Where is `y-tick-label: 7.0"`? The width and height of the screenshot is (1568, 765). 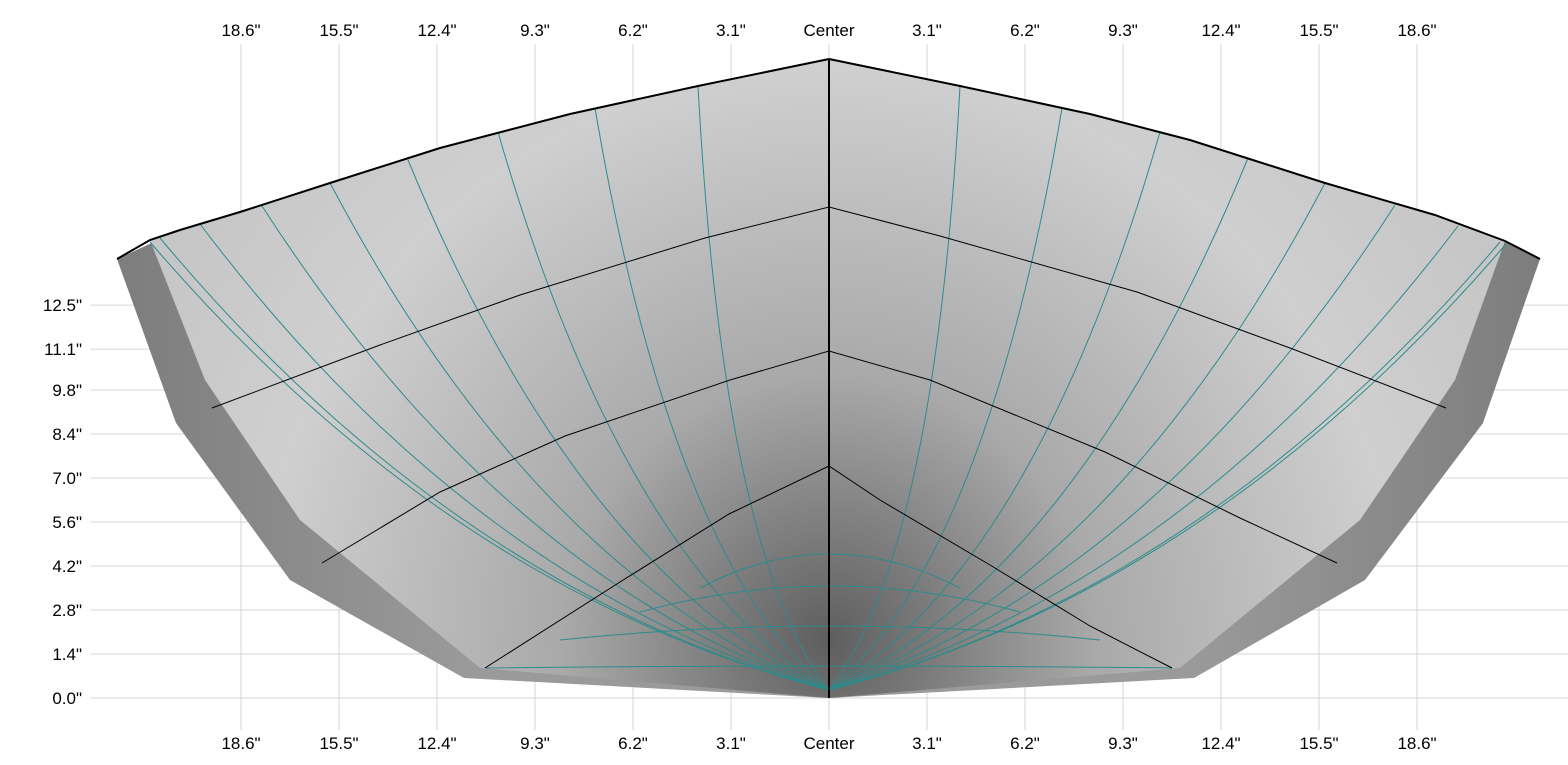 y-tick-label: 7.0" is located at coordinates (67, 478).